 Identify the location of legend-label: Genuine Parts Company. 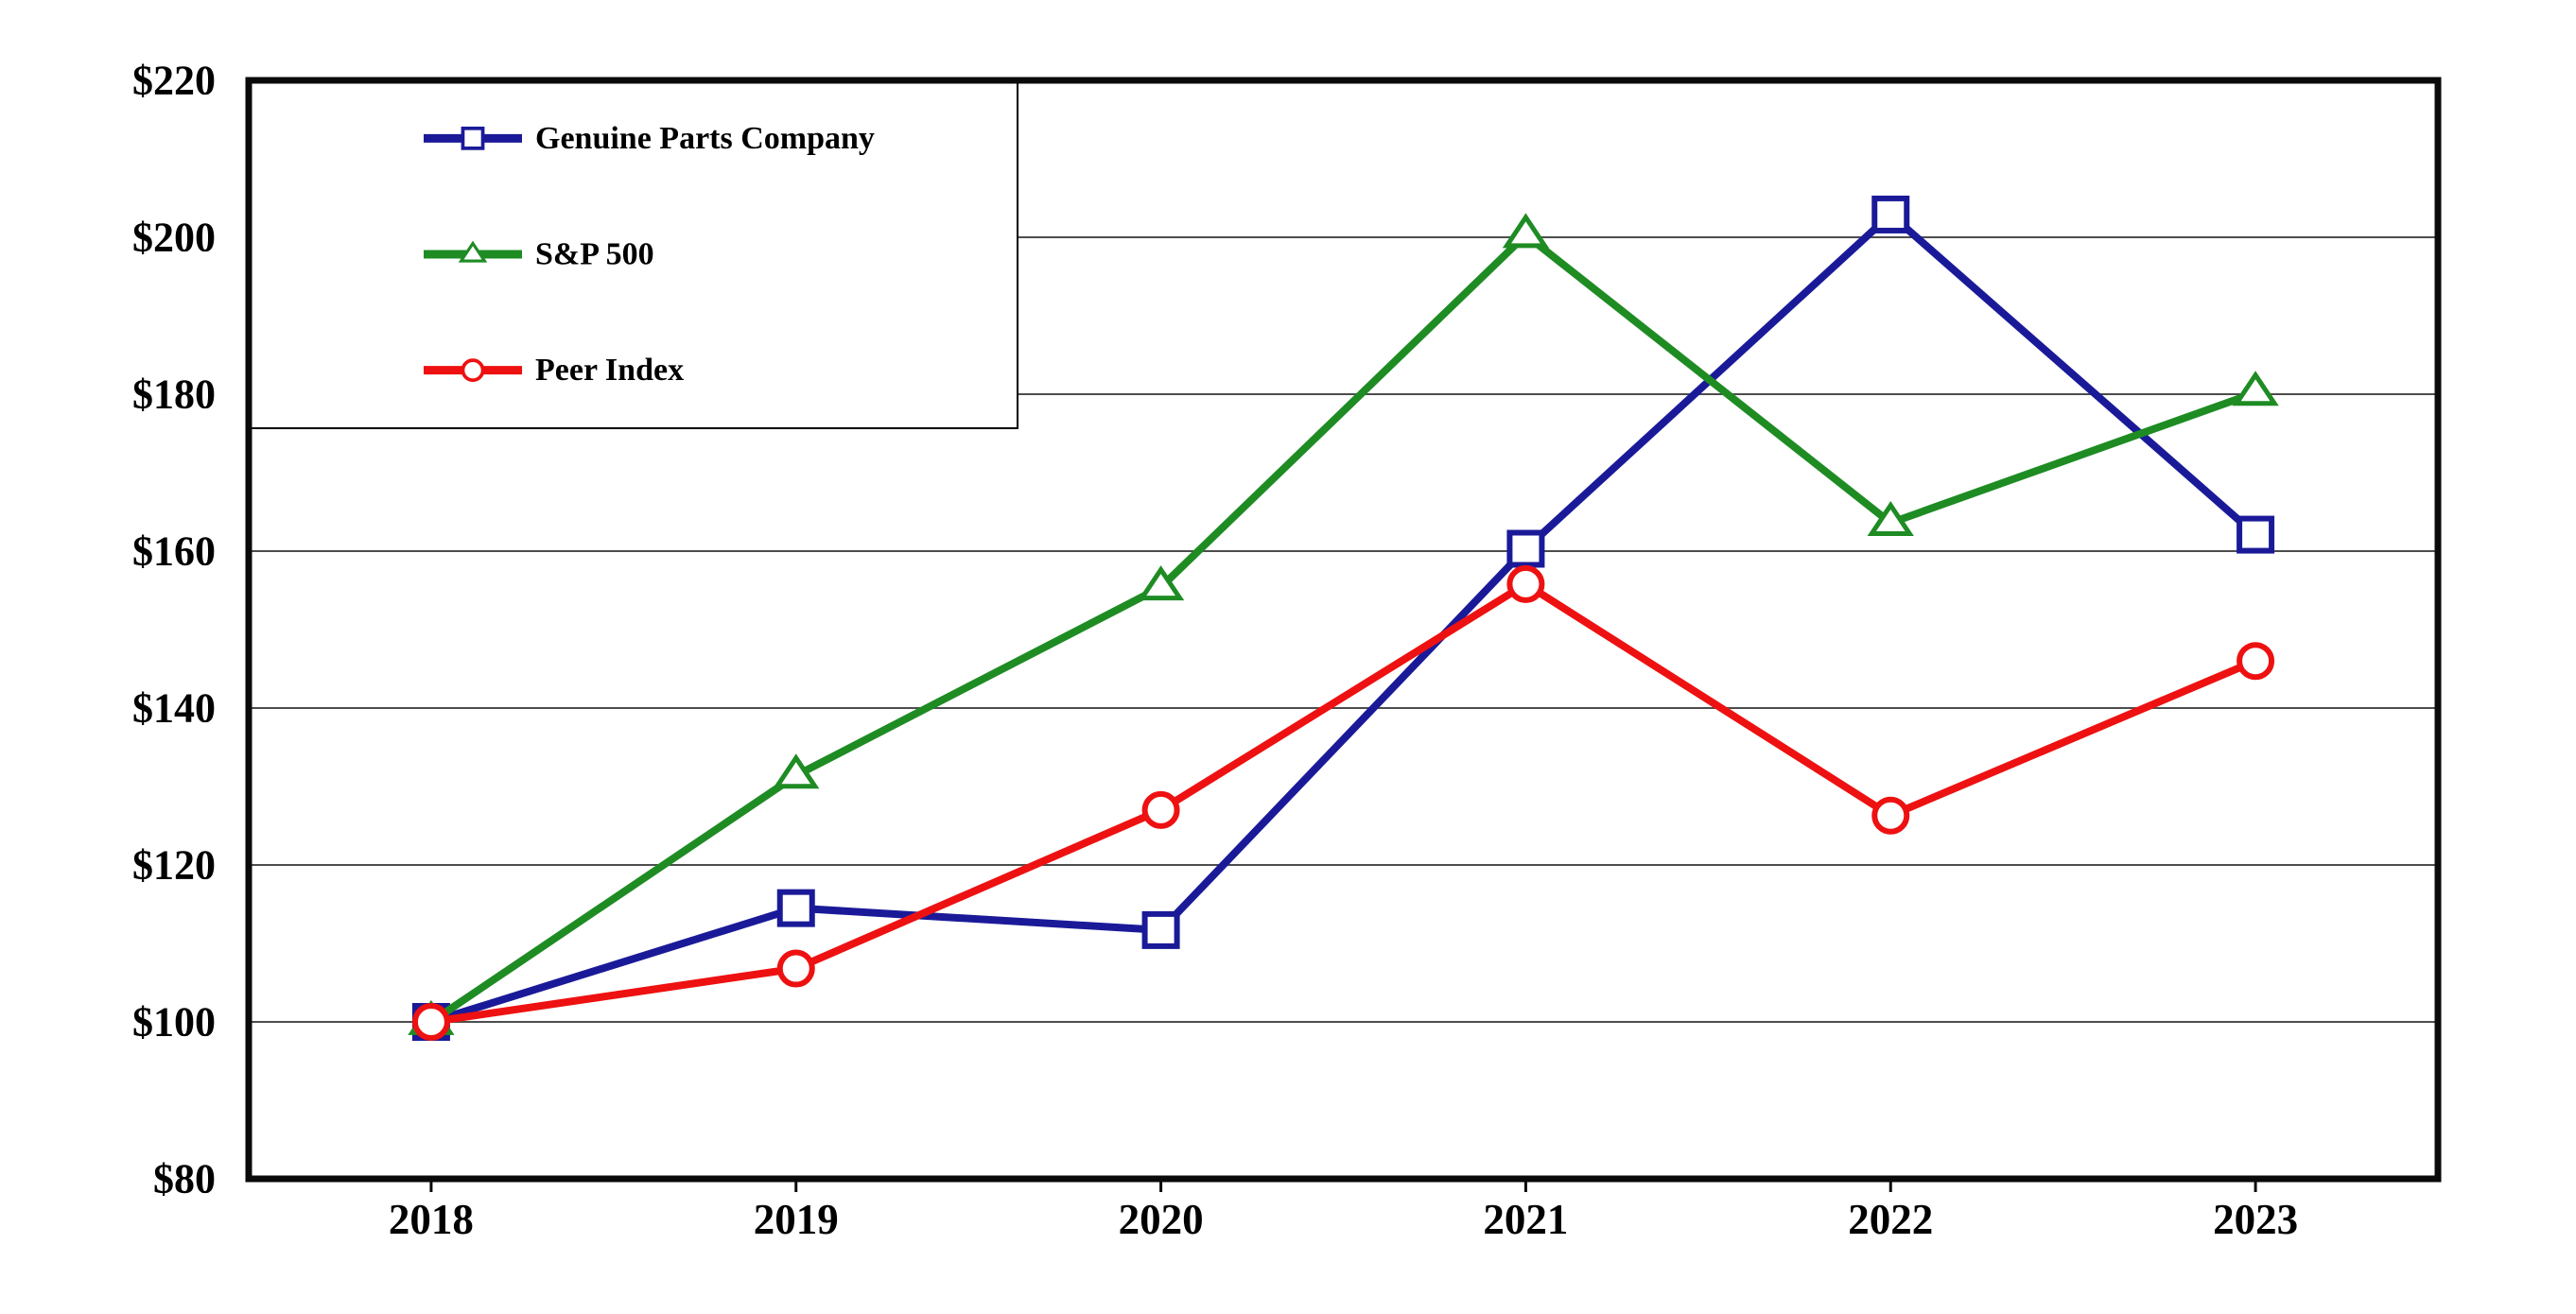
(705, 139).